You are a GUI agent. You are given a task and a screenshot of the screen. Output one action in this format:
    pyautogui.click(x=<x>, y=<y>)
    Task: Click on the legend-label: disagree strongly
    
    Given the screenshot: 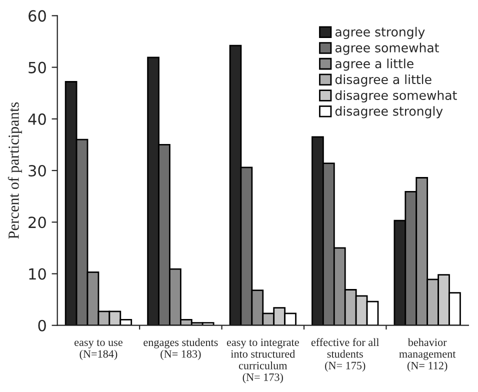 What is the action you would take?
    pyautogui.click(x=389, y=112)
    